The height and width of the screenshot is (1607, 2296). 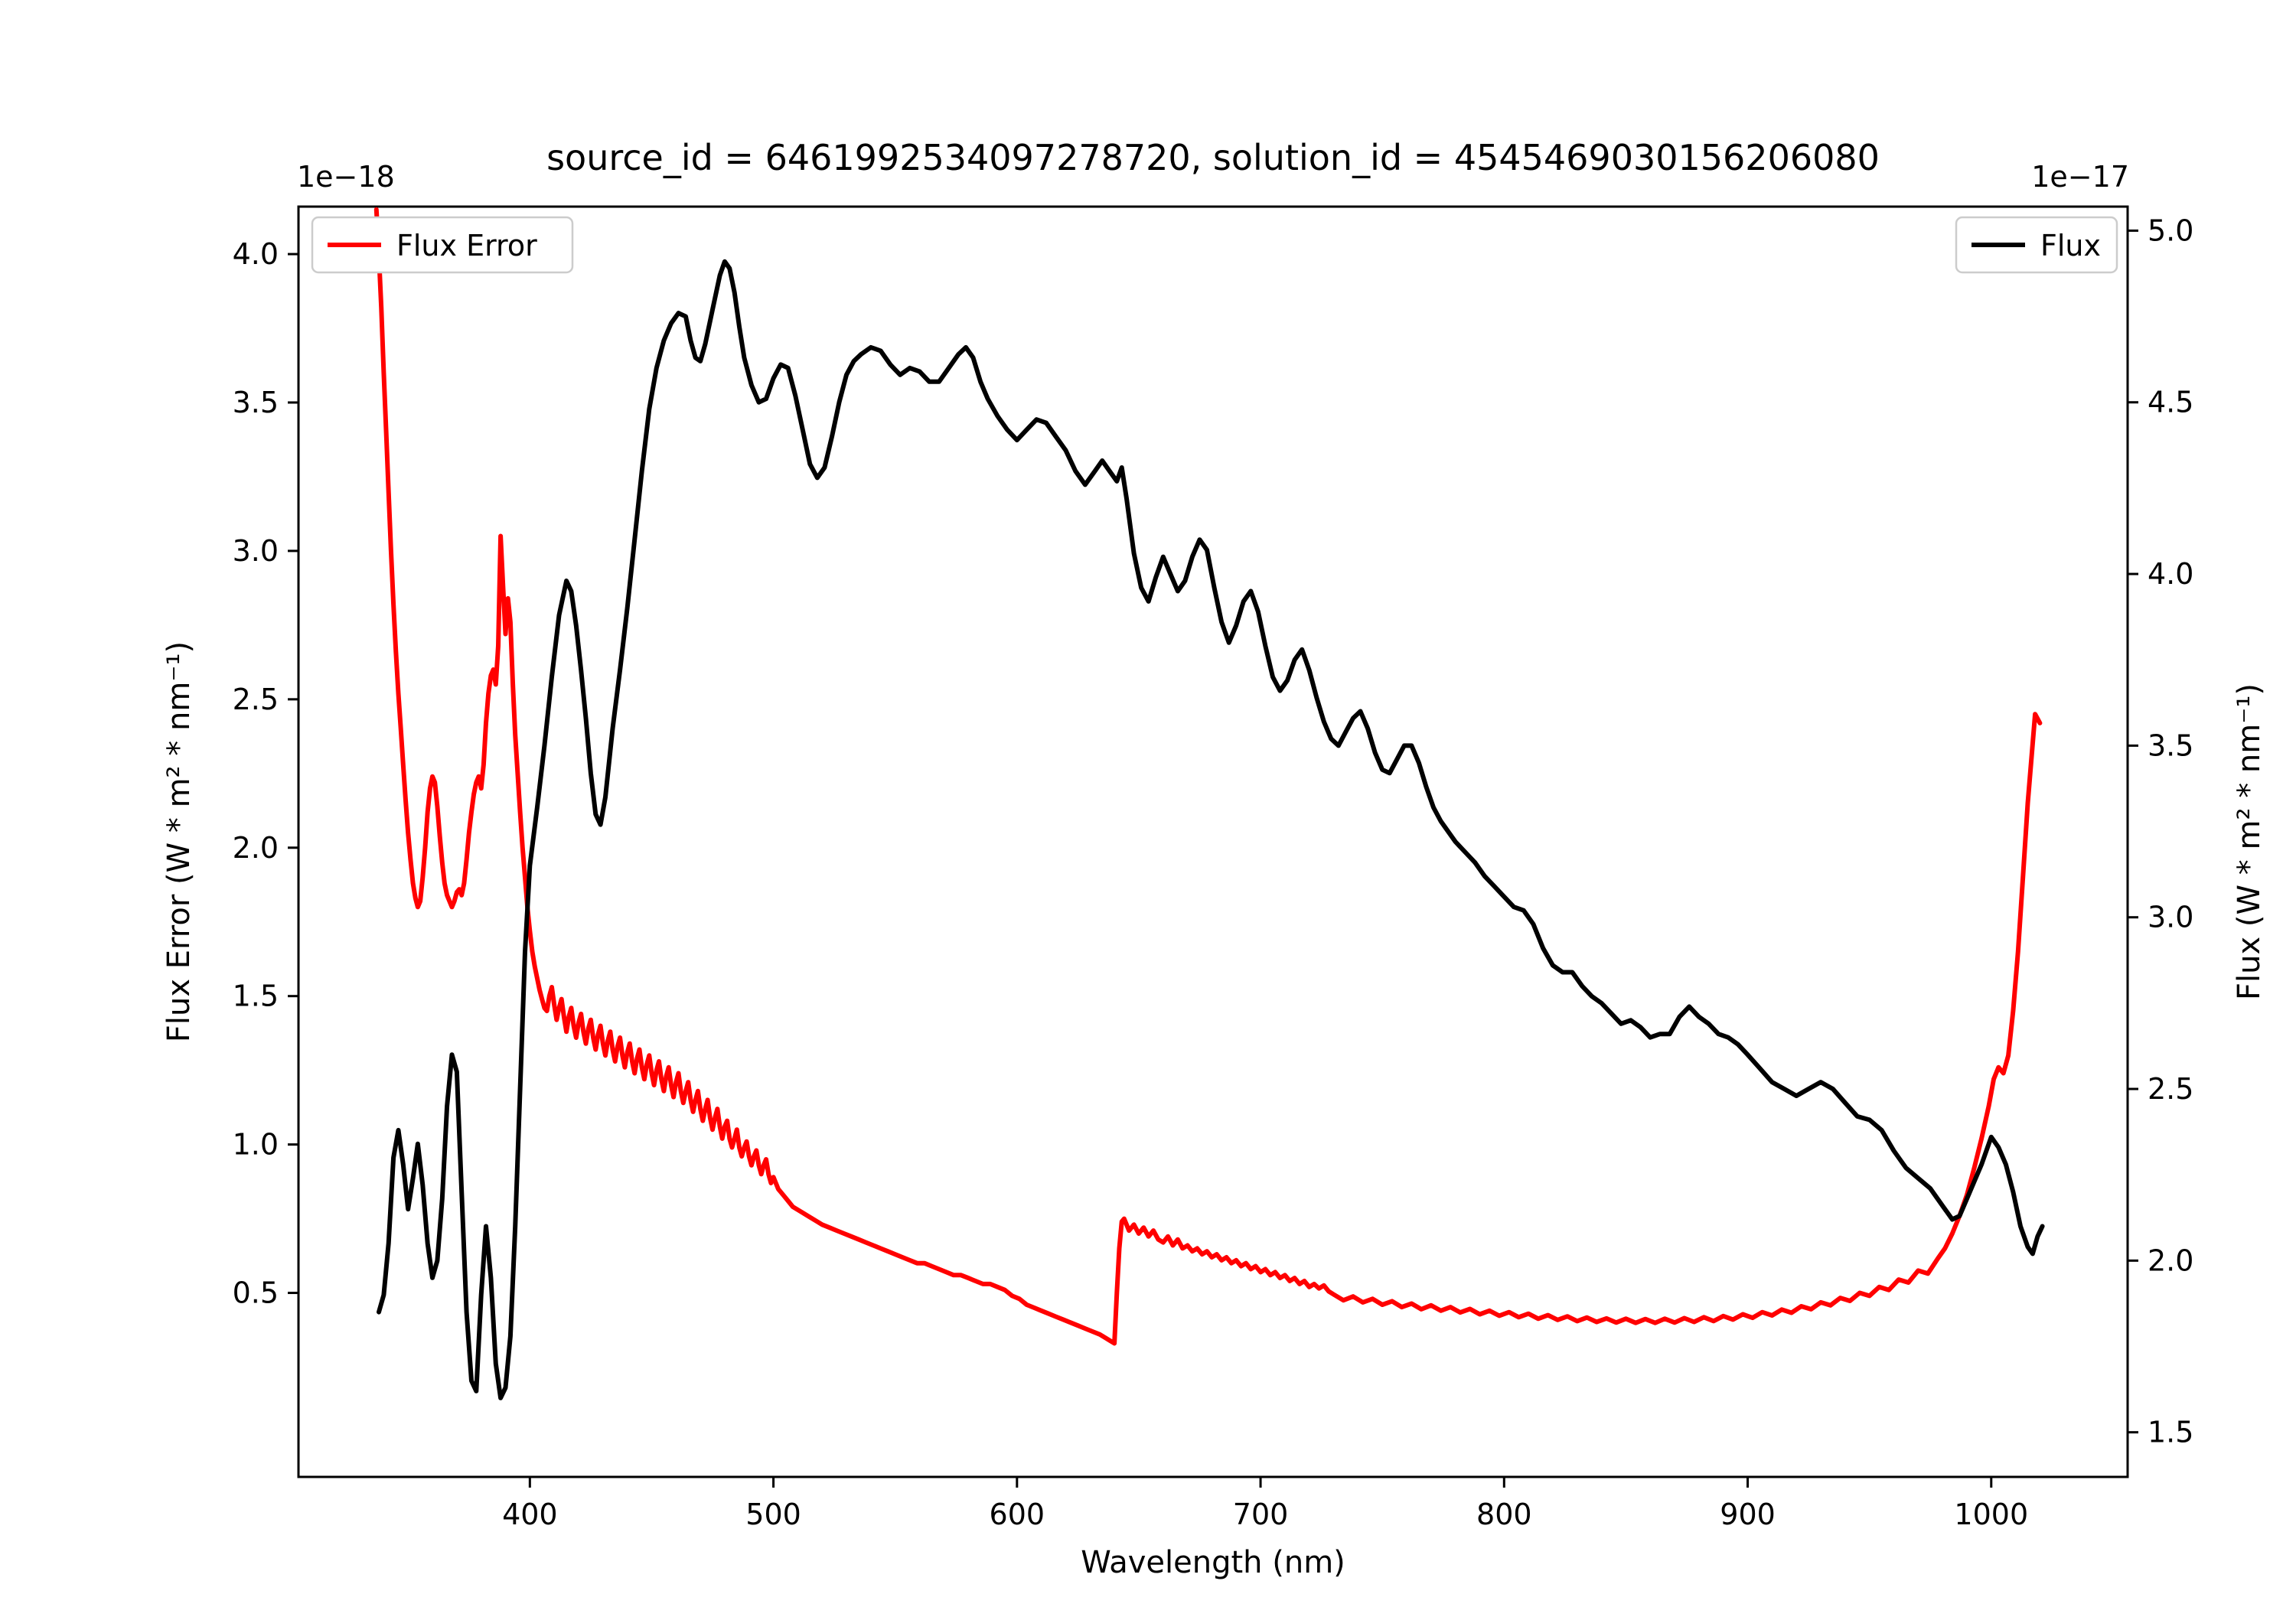 What do you see at coordinates (1213, 1562) in the screenshot?
I see `x-axis-label: Wavelength (nm)` at bounding box center [1213, 1562].